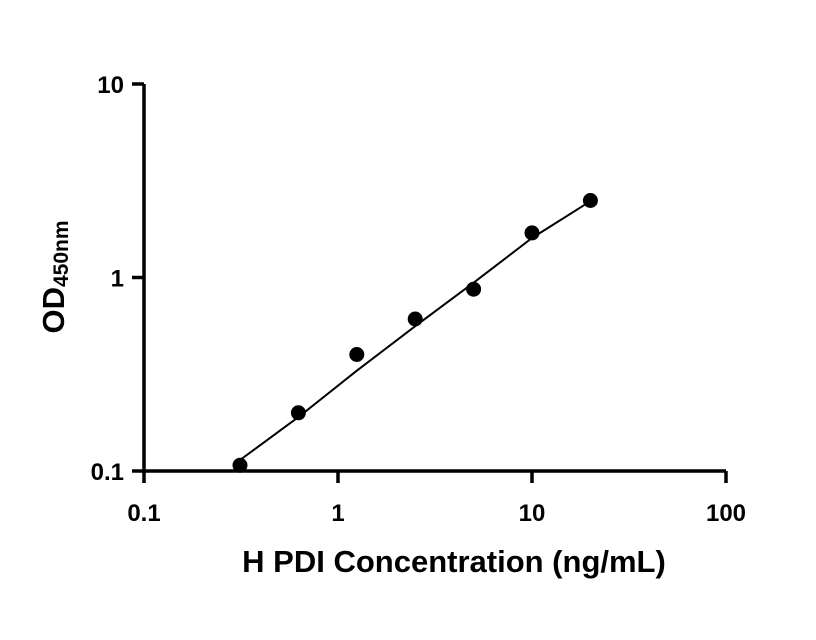  Describe the element at coordinates (143, 513) in the screenshot. I see `x-tick-label: 0.1` at that location.